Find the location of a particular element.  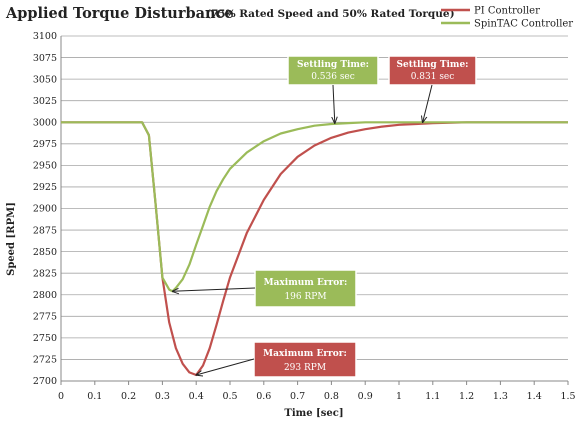

y-tick-label: 3000 is located at coordinates (45, 122).